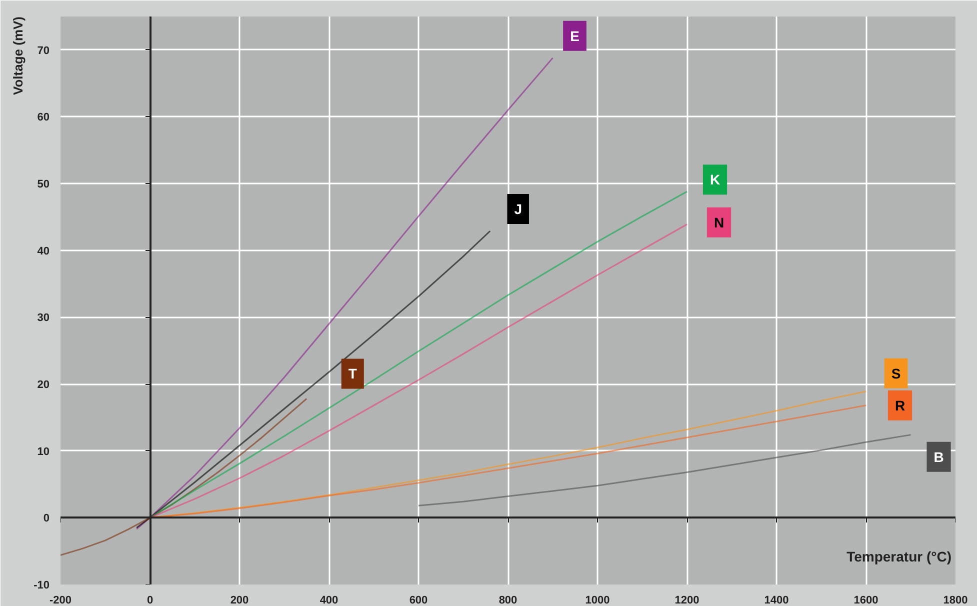 The height and width of the screenshot is (606, 977). Describe the element at coordinates (939, 456) in the screenshot. I see `series-label: B` at that location.